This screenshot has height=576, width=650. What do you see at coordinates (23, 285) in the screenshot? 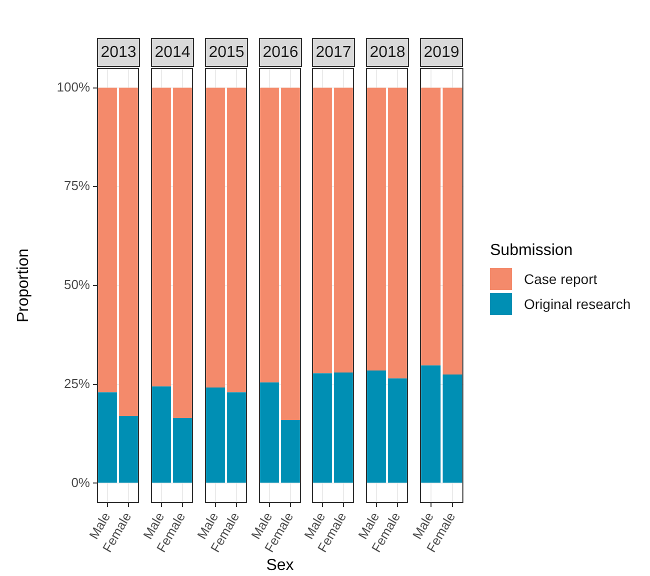
I see `y-axis-title: Proportion` at bounding box center [23, 285].